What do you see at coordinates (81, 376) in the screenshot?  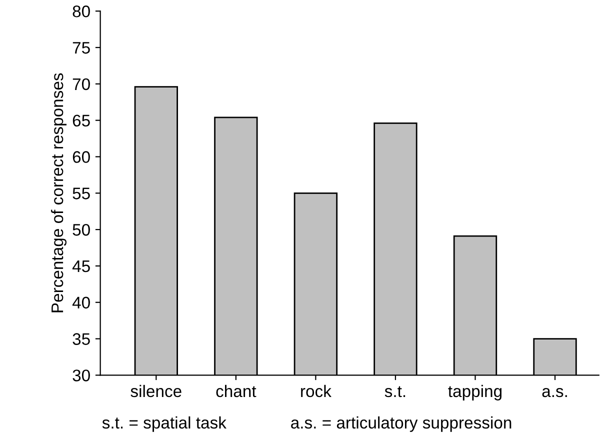 I see `y-tick-label: 30` at bounding box center [81, 376].